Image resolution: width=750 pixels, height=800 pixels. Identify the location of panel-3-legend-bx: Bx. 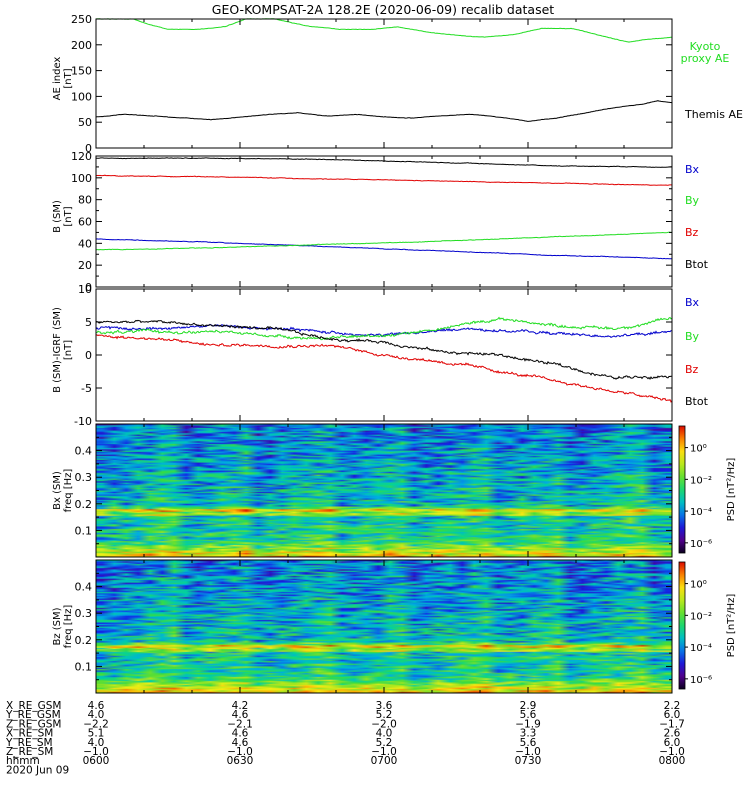
(692, 302).